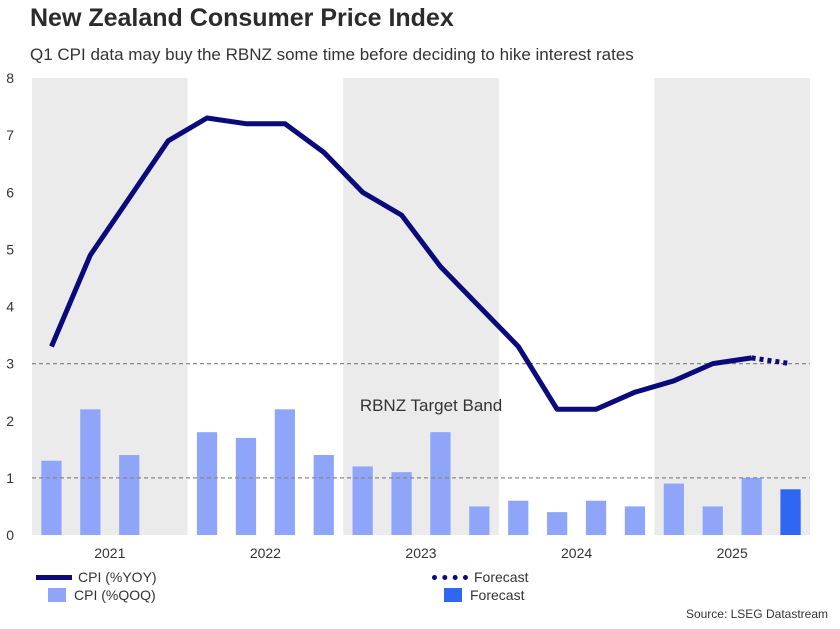 The height and width of the screenshot is (629, 840). What do you see at coordinates (54, 577) in the screenshot?
I see `legend-line-swatch` at bounding box center [54, 577].